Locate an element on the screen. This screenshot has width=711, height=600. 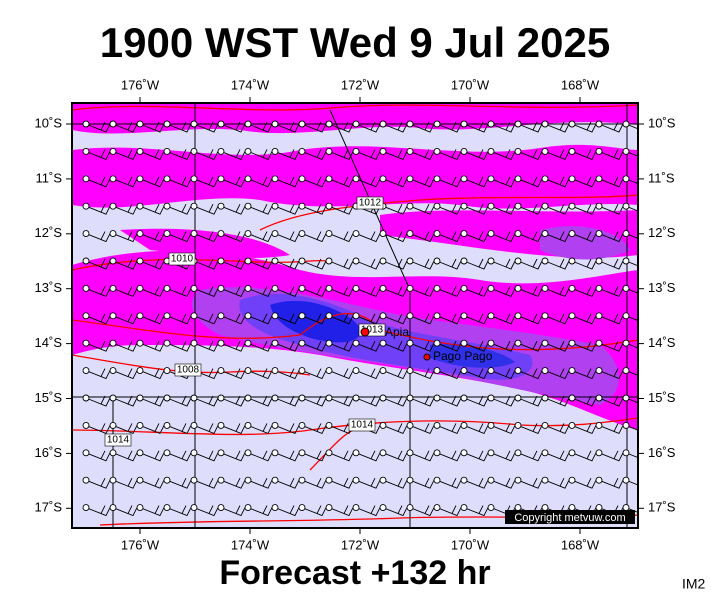
isobar-label: 1010 is located at coordinates (182, 259).